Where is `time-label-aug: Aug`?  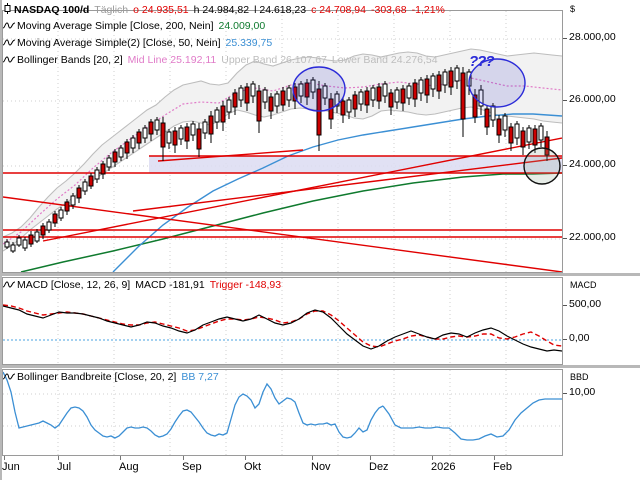 time-label-aug: Aug is located at coordinates (129, 467).